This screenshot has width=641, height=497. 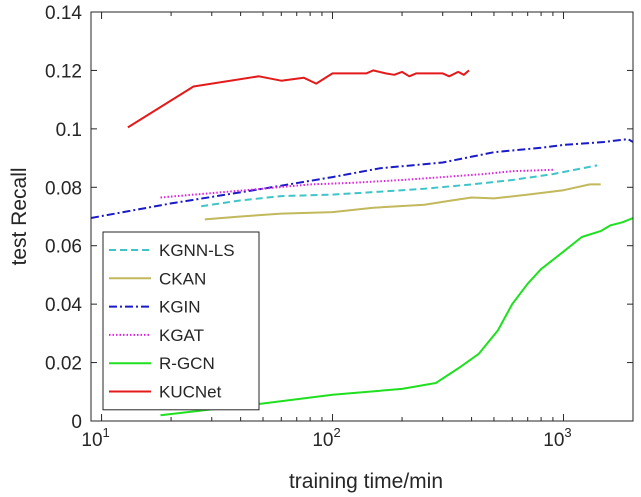 I want to click on series-line-kgnn-ls, so click(x=399, y=186).